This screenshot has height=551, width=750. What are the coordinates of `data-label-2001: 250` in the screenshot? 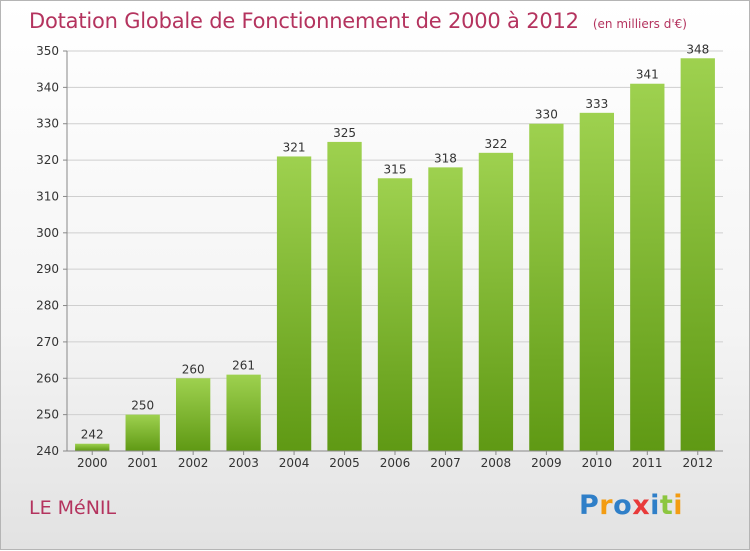 It's located at (142, 406).